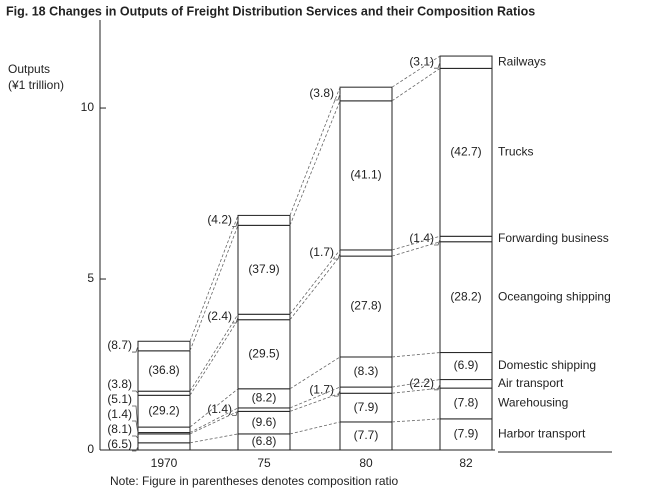  What do you see at coordinates (119, 444) in the screenshot?
I see `ratio-label: (6.5)` at bounding box center [119, 444].